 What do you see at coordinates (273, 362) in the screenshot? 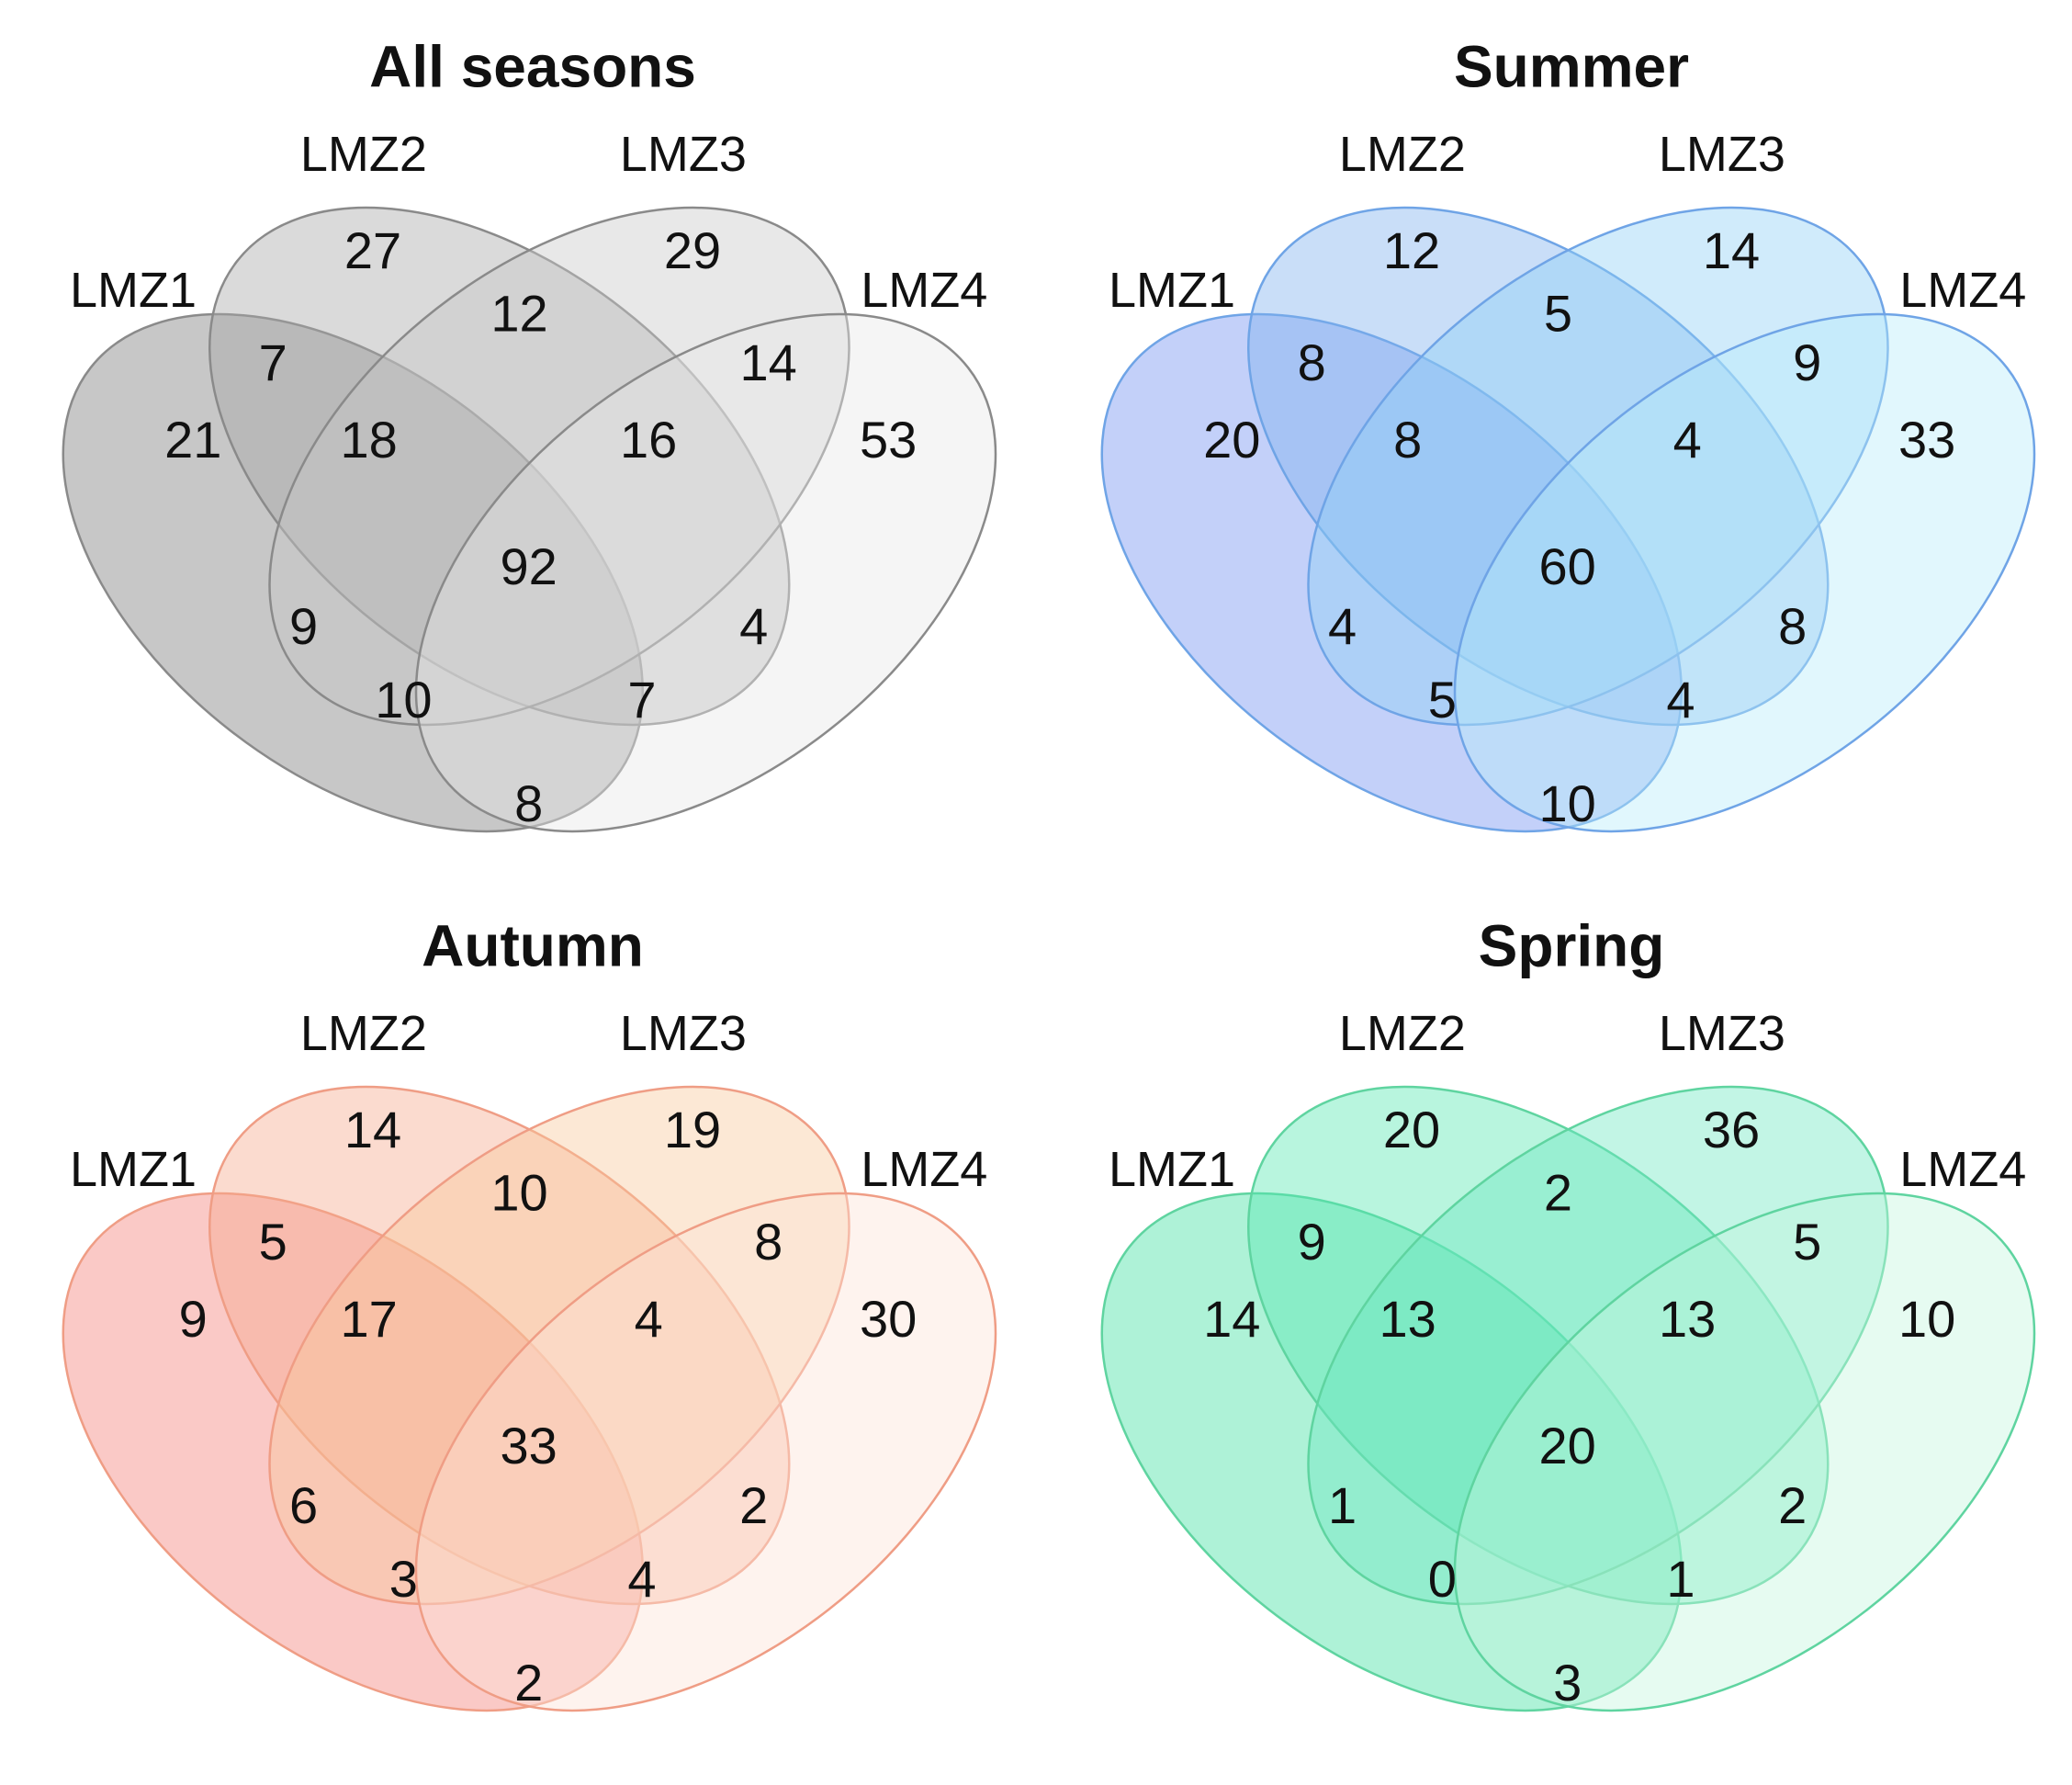
I see `region-count-lmz1-lmz2: 7` at bounding box center [273, 362].